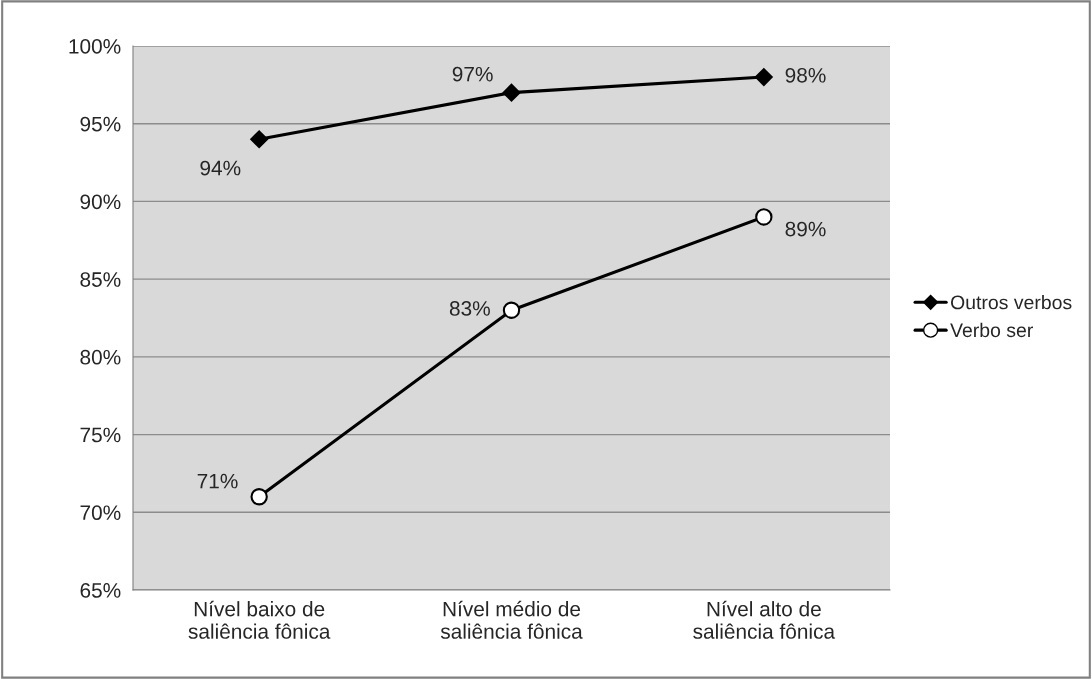 Image resolution: width=1092 pixels, height=679 pixels. I want to click on y-tick-label: 95%, so click(100, 124).